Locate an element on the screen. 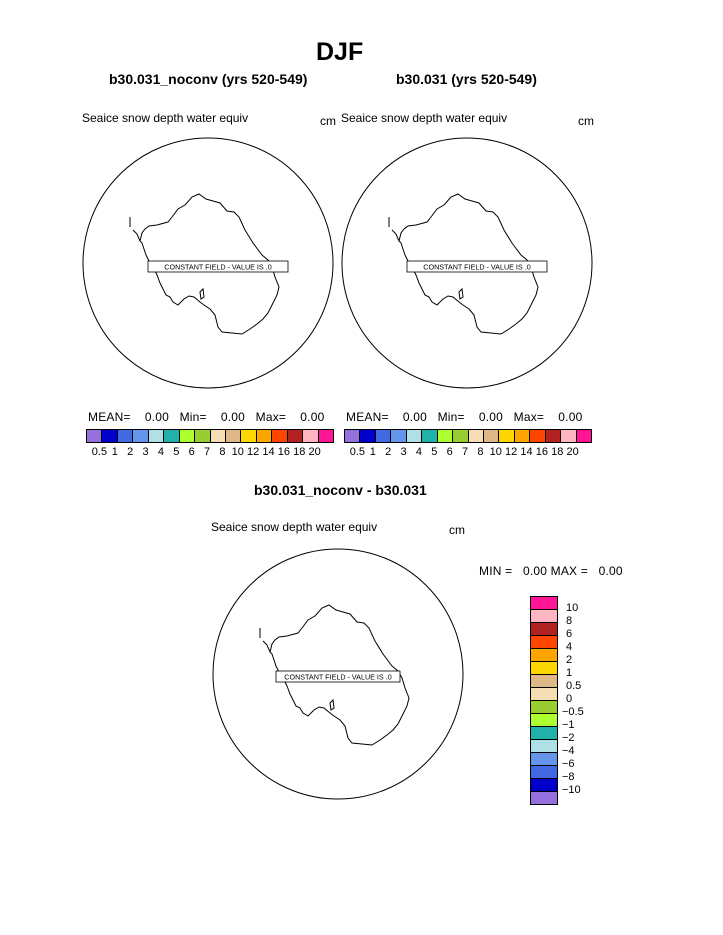 The image size is (723, 935). colorbar-tick-label: 4 is located at coordinates (160, 452).